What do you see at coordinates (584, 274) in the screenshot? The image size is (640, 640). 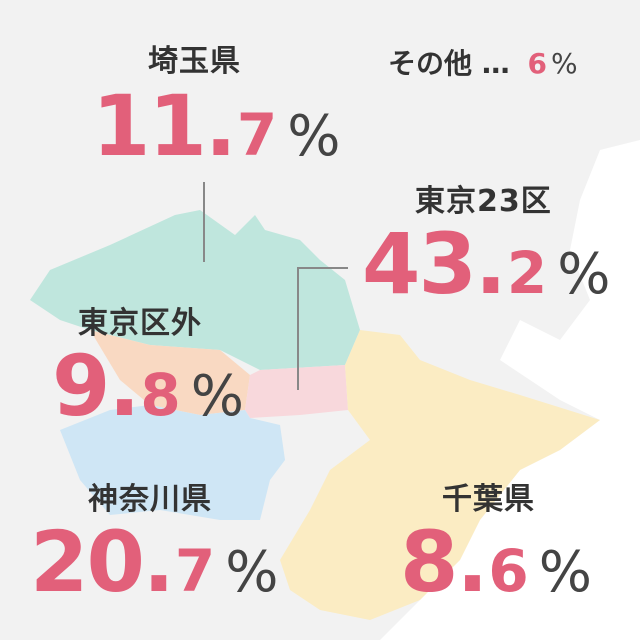 I see `value-tokyo23-pct: %` at bounding box center [584, 274].